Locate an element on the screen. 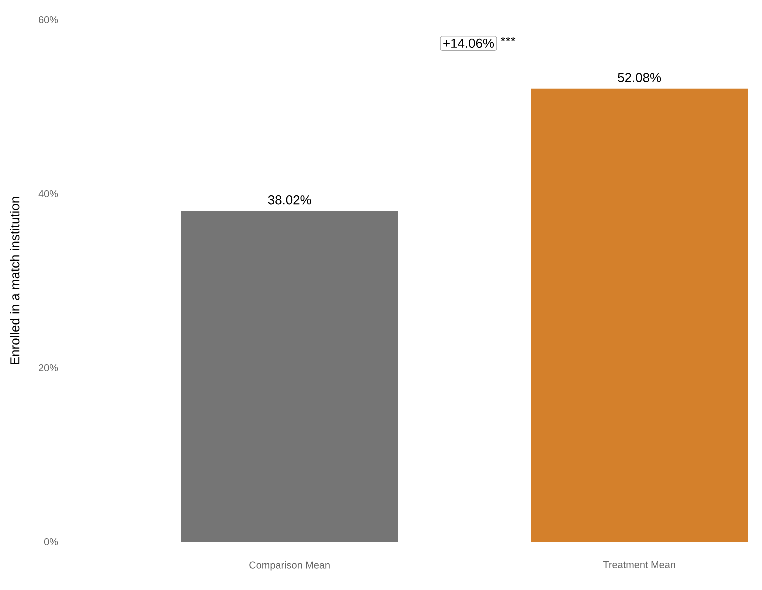 The height and width of the screenshot is (590, 762). y-axis-title: Enrolled in a match institution is located at coordinates (15, 281).